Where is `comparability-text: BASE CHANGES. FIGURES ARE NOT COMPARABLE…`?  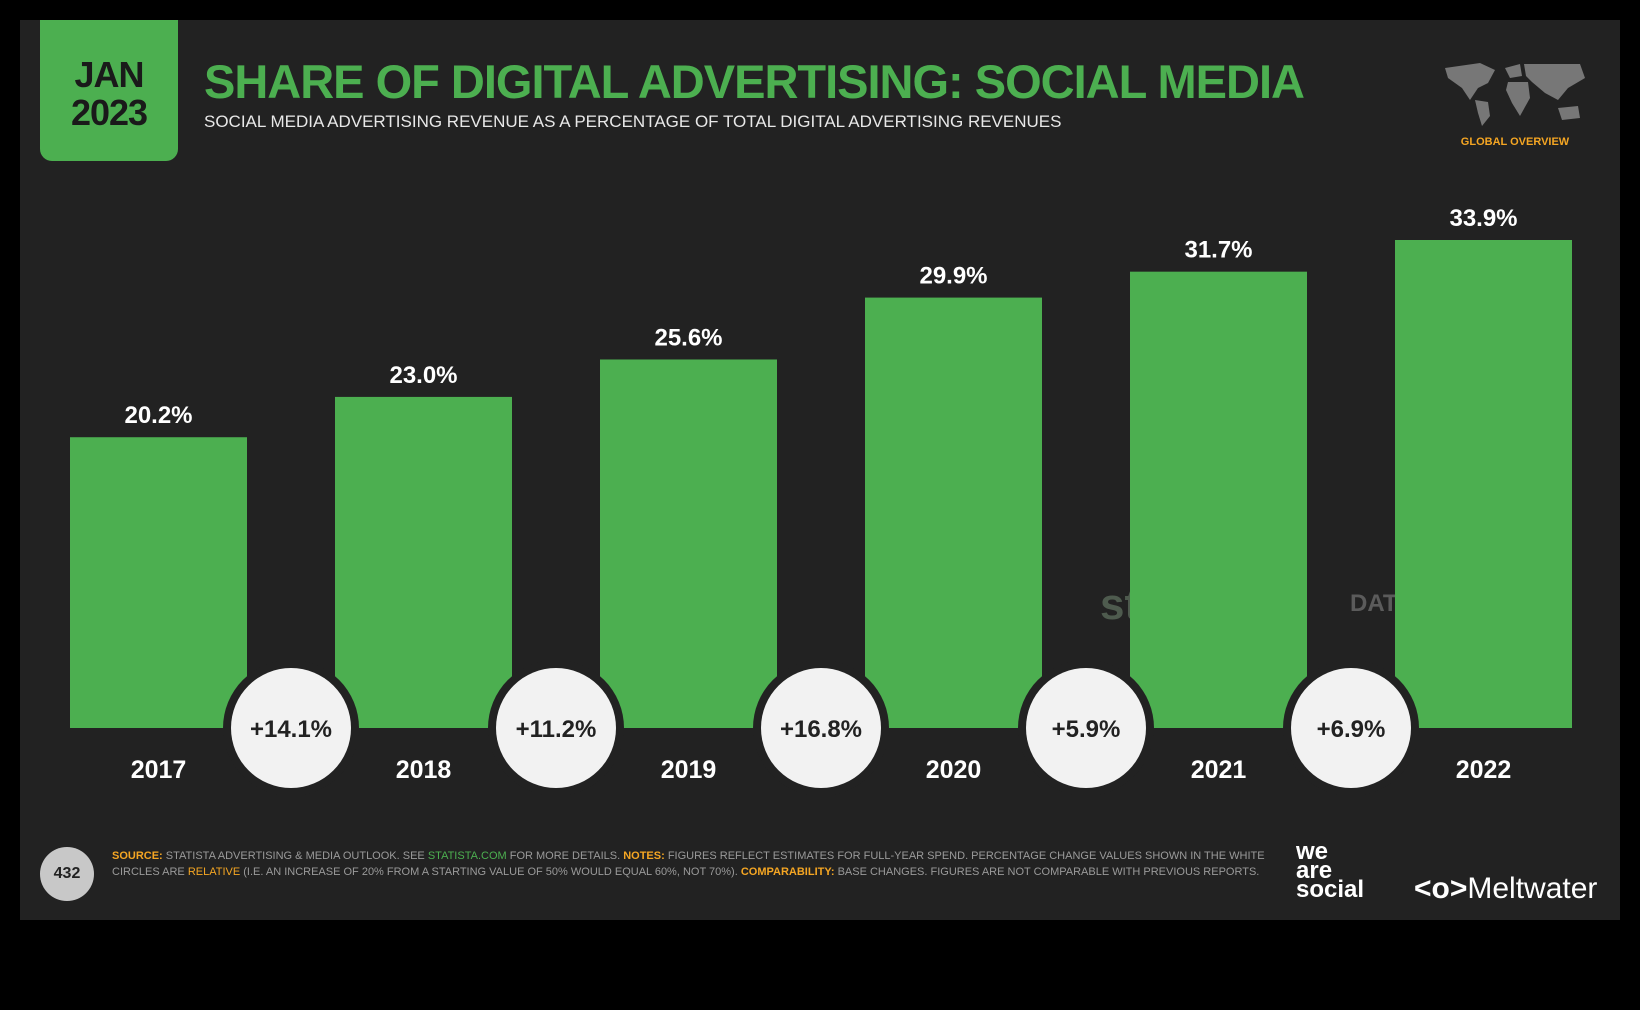 comparability-text: BASE CHANGES. FIGURES ARE NOT COMPARABLE… is located at coordinates (1047, 871).